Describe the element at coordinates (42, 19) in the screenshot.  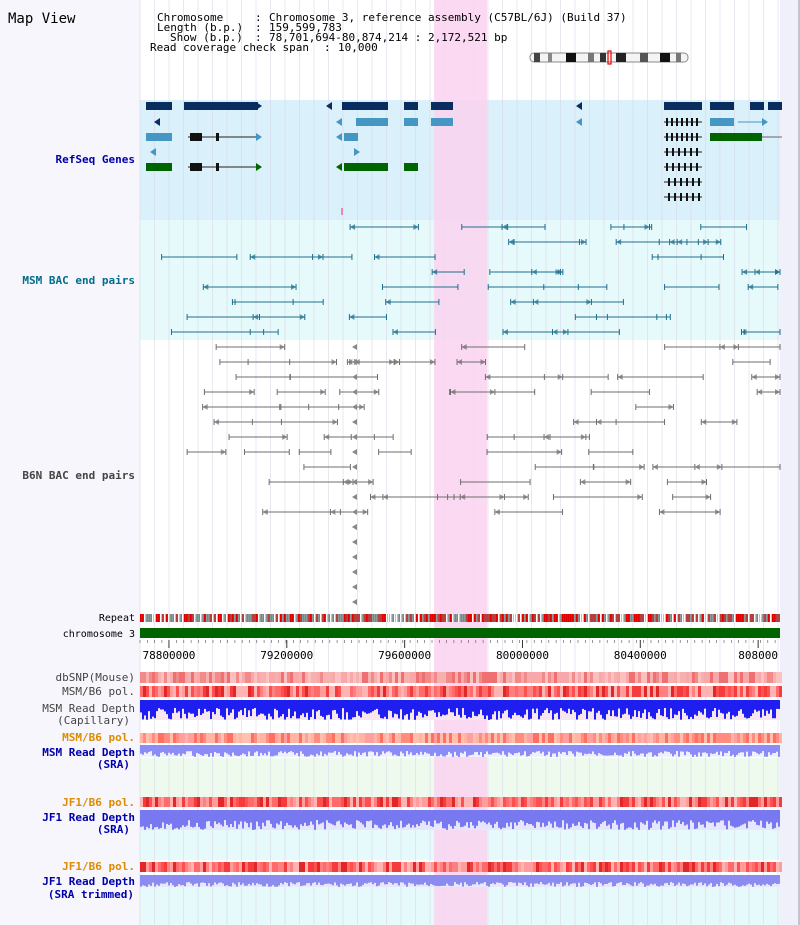
I see `page-title: Map View` at that location.